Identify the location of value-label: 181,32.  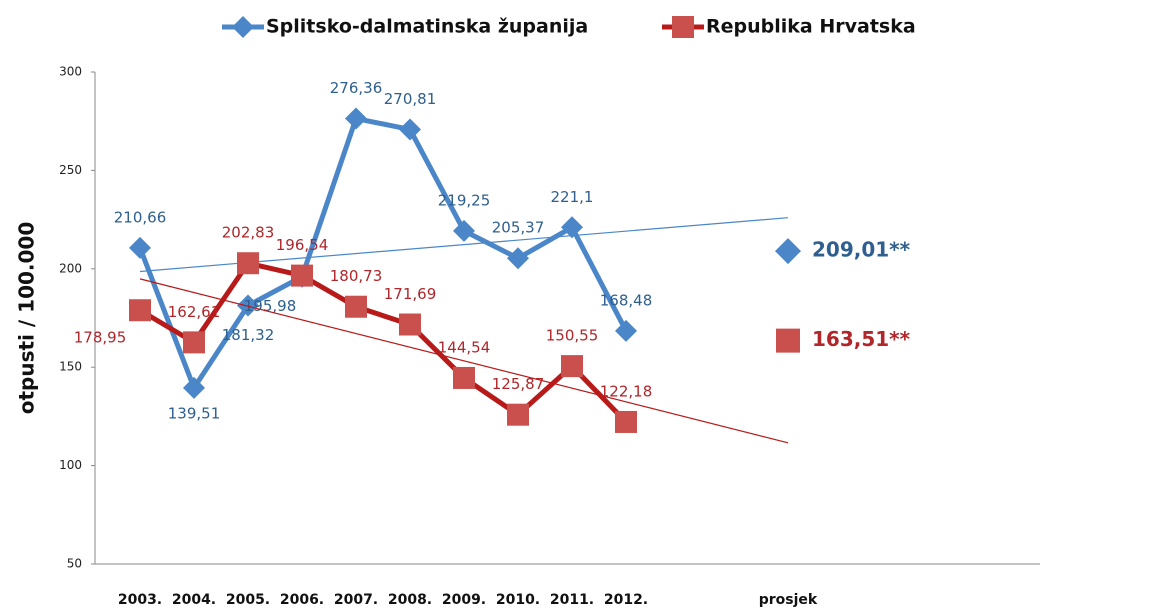
(248, 335).